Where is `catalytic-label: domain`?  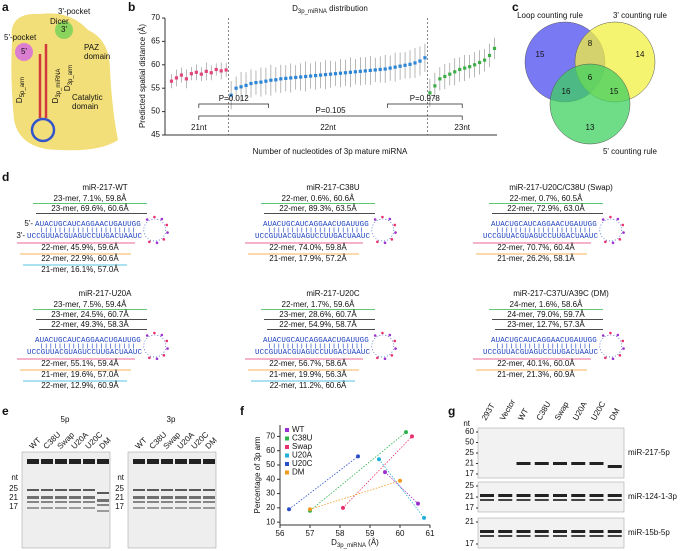 catalytic-label: domain is located at coordinates (85, 106).